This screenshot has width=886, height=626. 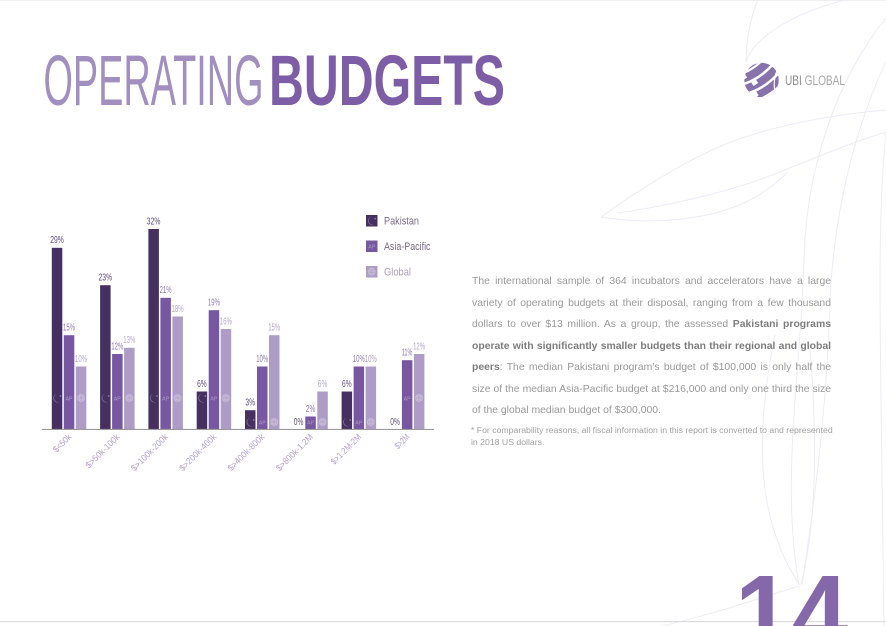 I want to click on svg-text: Global, so click(x=397, y=273).